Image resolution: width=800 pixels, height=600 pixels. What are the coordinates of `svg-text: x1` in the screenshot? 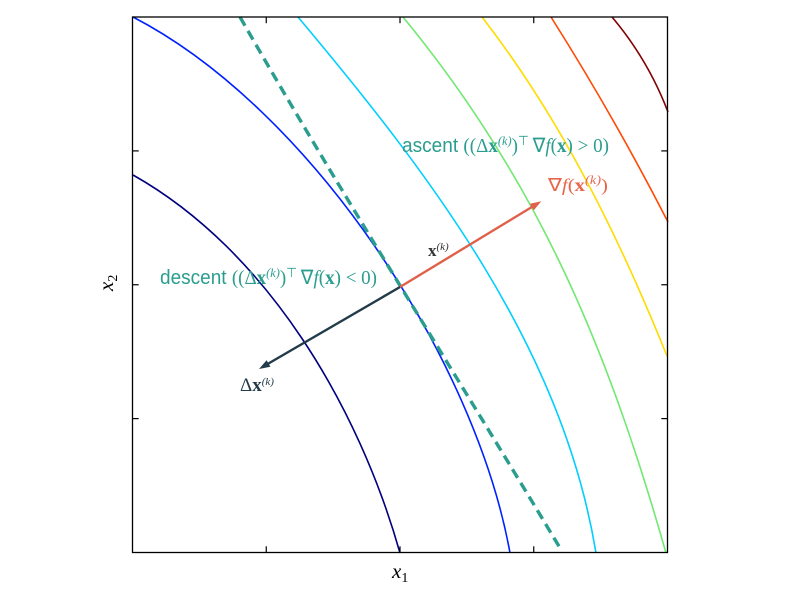 It's located at (399, 572).